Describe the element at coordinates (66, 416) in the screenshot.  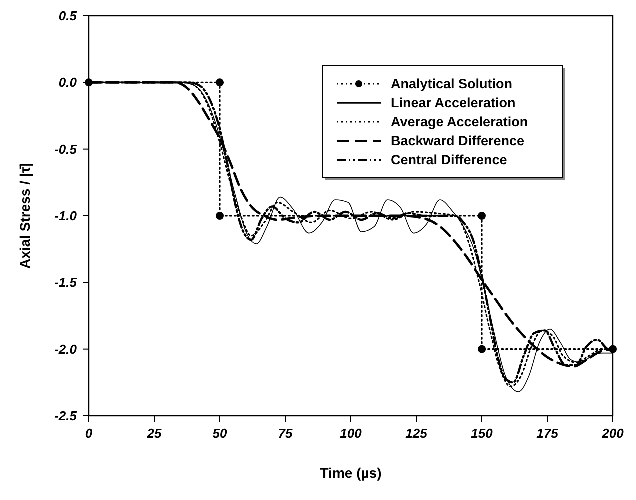
I see `y-tick-label: -2.5` at that location.